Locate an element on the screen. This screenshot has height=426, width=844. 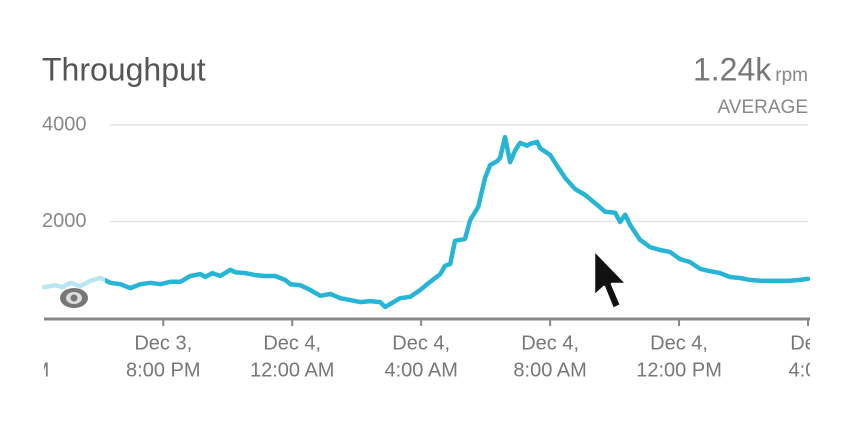
summary-value: 1.24k is located at coordinates (732, 69).